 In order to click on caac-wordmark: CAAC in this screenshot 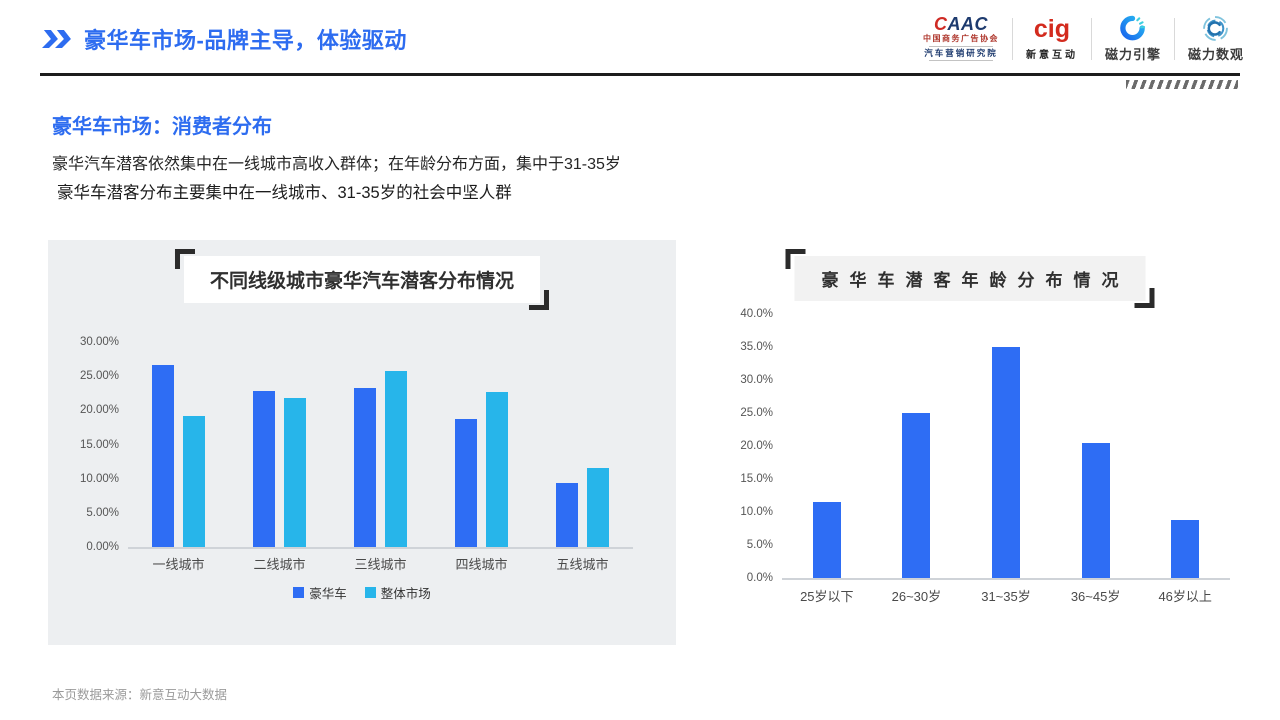, I will do `click(961, 24)`.